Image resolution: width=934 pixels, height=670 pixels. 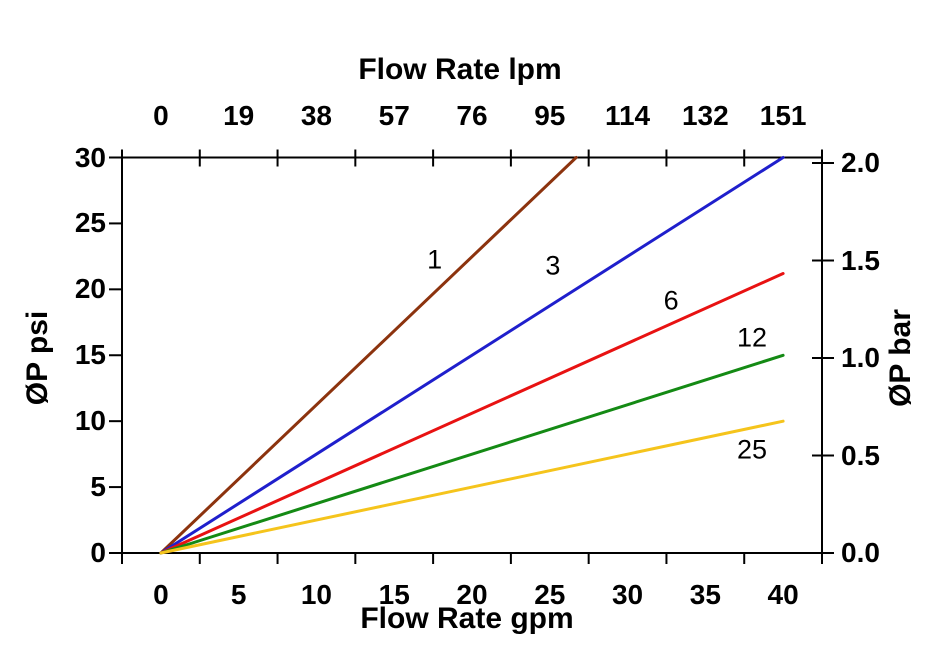 What do you see at coordinates (460, 69) in the screenshot?
I see `top-axis-title: Flow Rate lpm` at bounding box center [460, 69].